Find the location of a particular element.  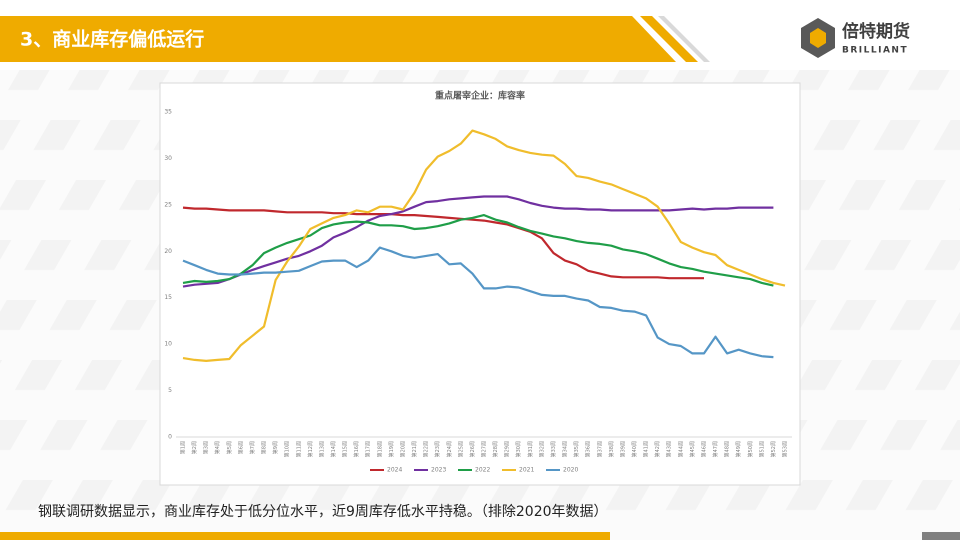

logo: 倍特期货 BRILLIANT is located at coordinates (855, 38).